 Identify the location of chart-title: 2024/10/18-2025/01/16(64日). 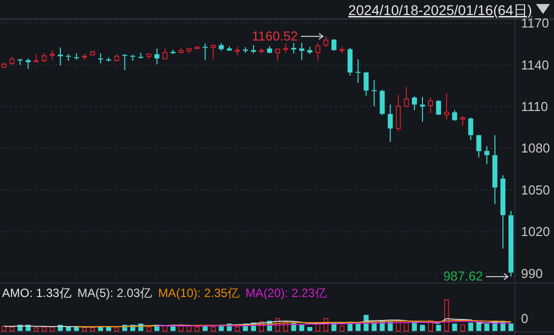
(440, 10).